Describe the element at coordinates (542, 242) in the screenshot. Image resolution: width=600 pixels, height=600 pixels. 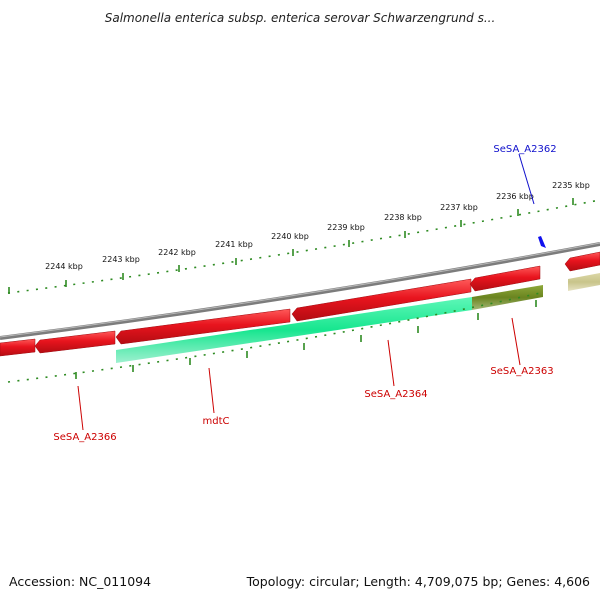
I see `feature-marker-icon` at that location.